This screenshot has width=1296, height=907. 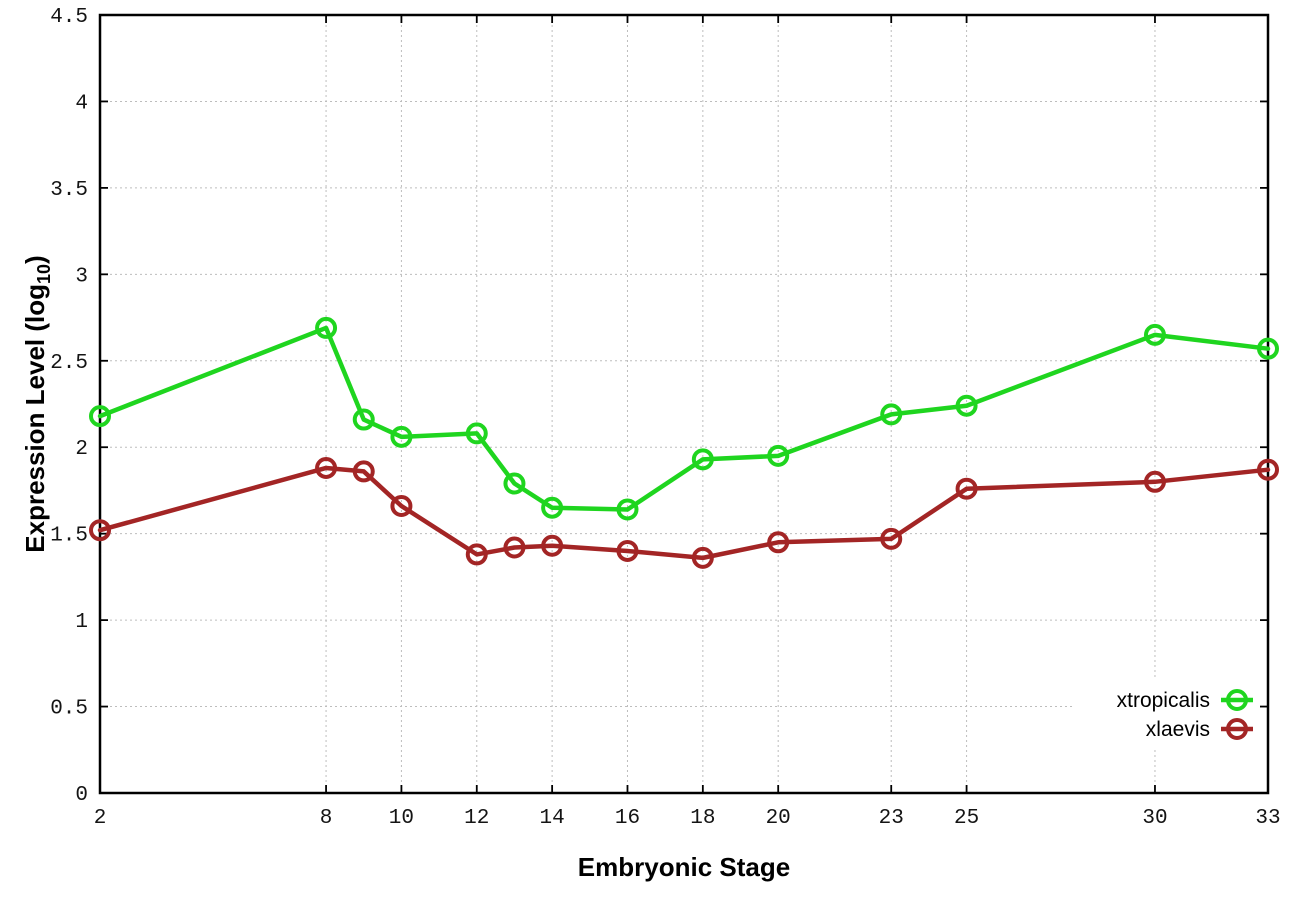 What do you see at coordinates (81, 103) in the screenshot?
I see `y-tick-label: 4` at bounding box center [81, 103].